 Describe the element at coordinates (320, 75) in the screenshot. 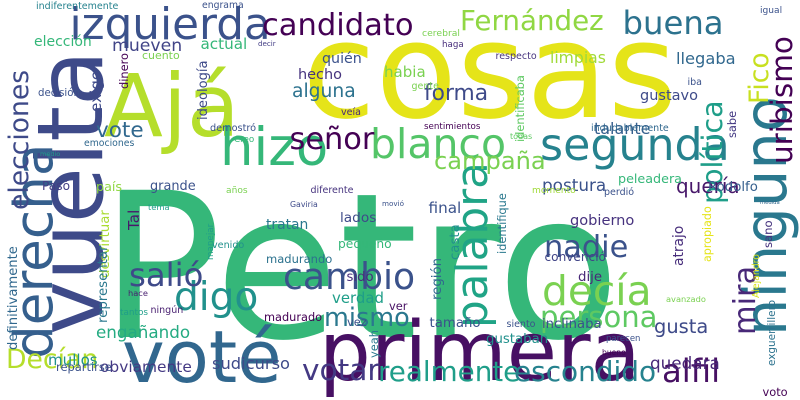

I see `word-hecho: hecho` at that location.